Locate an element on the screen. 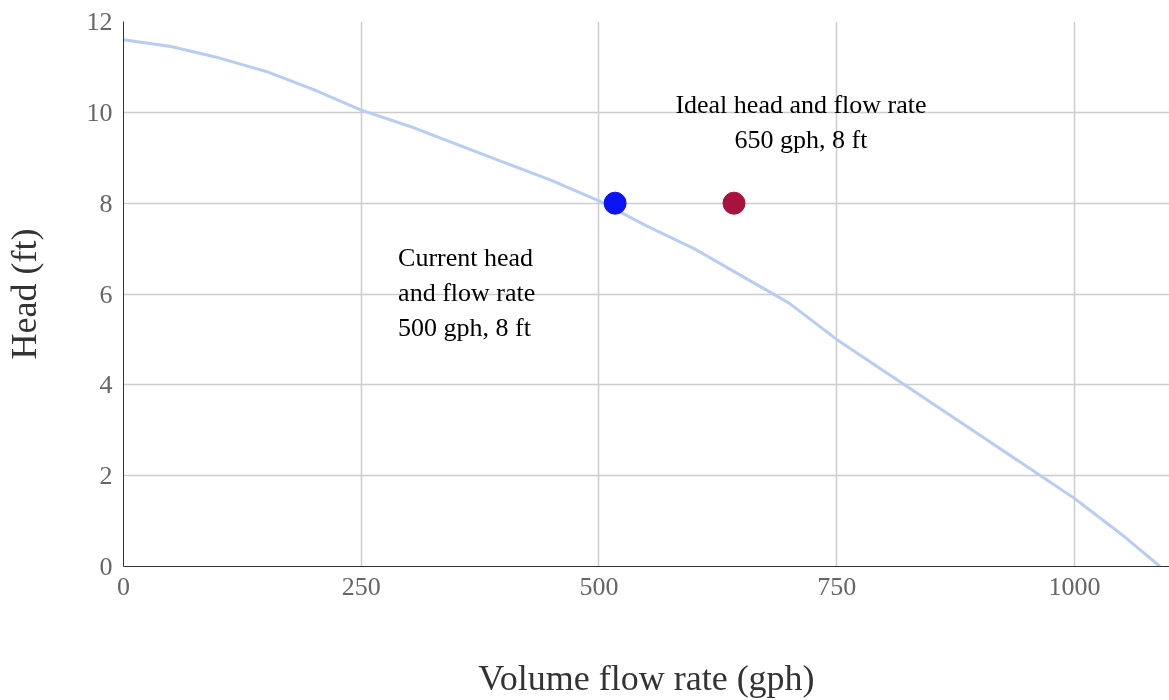  x-tick-label: 250 is located at coordinates (361, 586).